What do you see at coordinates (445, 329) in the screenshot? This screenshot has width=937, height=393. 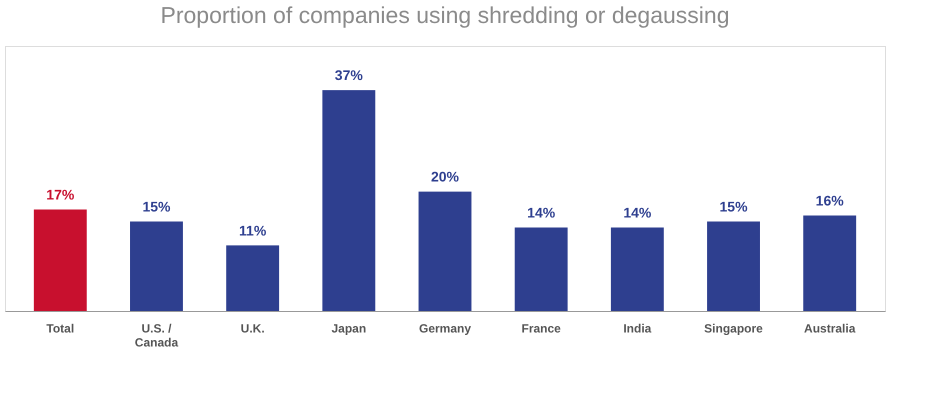 I see `x-tick-label: Germany` at bounding box center [445, 329].